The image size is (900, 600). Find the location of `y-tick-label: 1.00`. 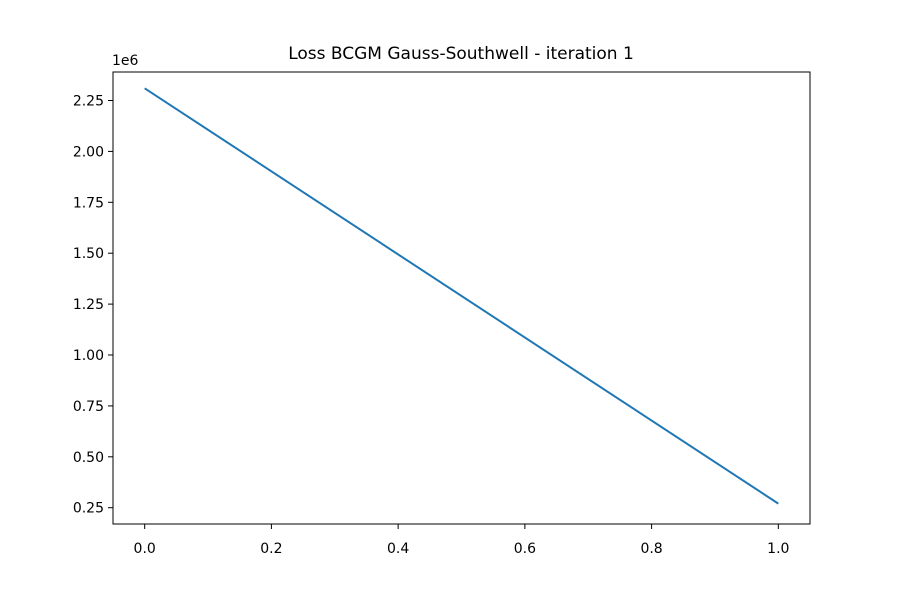

y-tick-label: 1.00 is located at coordinates (88, 356).